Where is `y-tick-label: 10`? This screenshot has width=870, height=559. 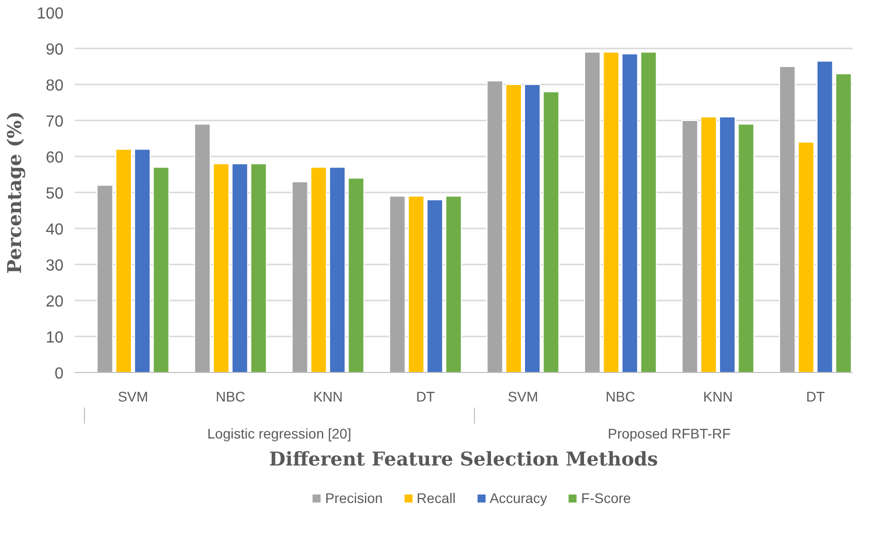 y-tick-label: 10 is located at coordinates (55, 338).